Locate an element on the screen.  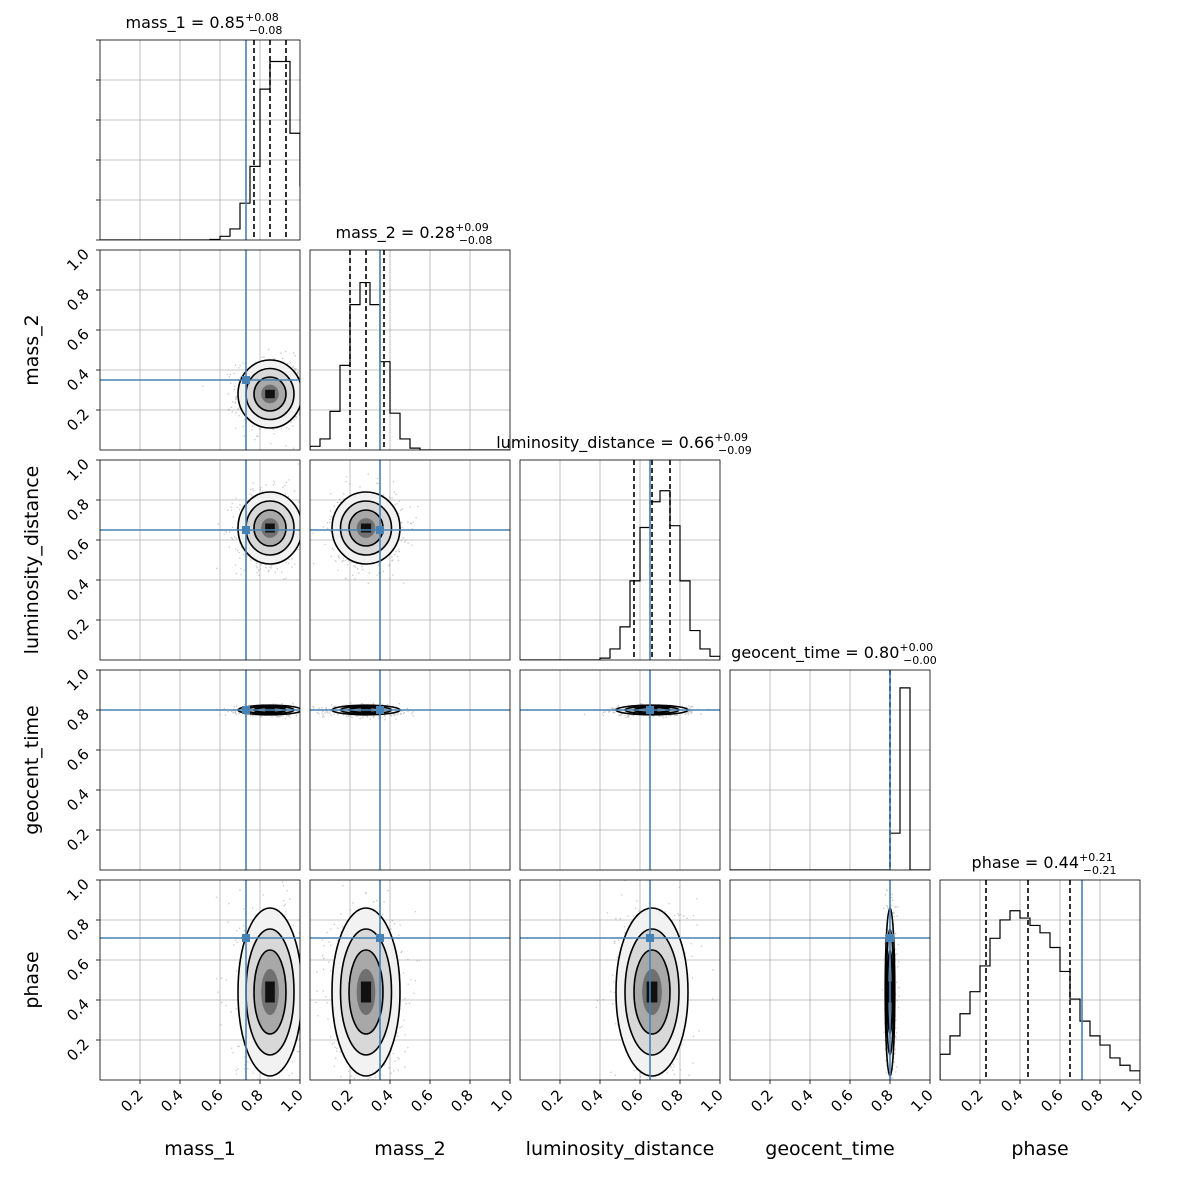
x-axis-label-phase: phase is located at coordinates (1039, 1149).